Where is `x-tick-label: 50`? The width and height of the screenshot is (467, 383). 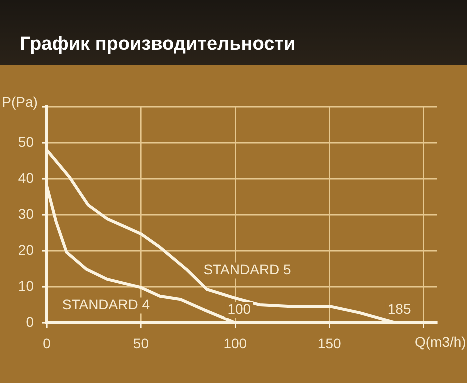
x-tick-label: 50 is located at coordinates (141, 343).